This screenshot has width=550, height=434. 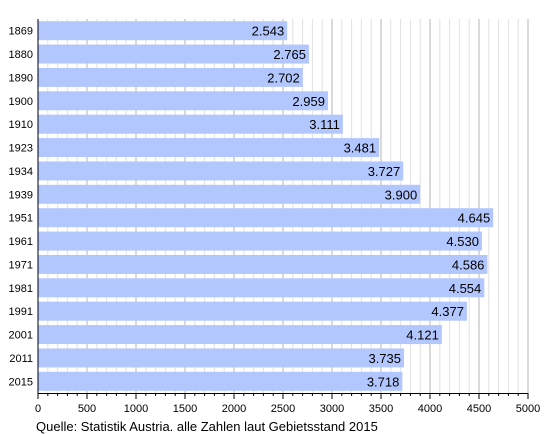 I want to click on category-label: 2011, so click(x=21, y=359).